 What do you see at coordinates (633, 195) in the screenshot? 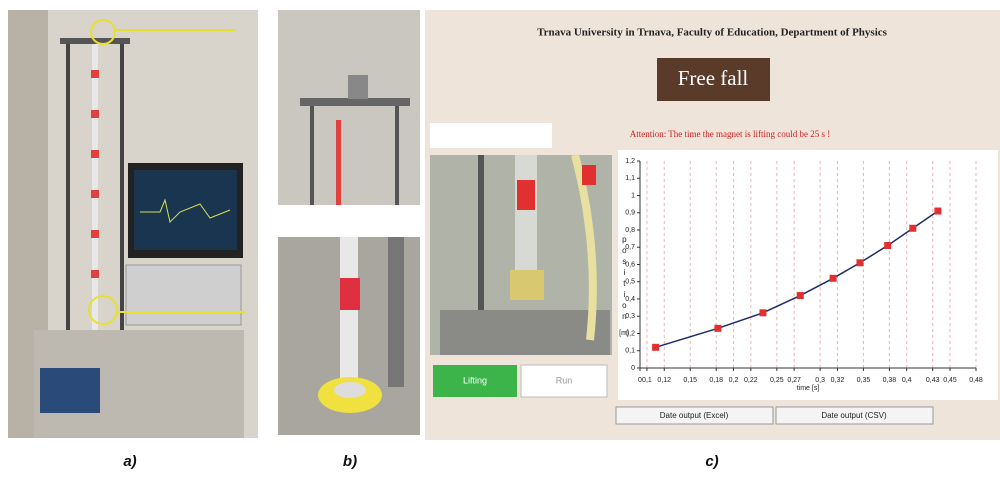
I see `y-tick-label: 1` at bounding box center [633, 195].